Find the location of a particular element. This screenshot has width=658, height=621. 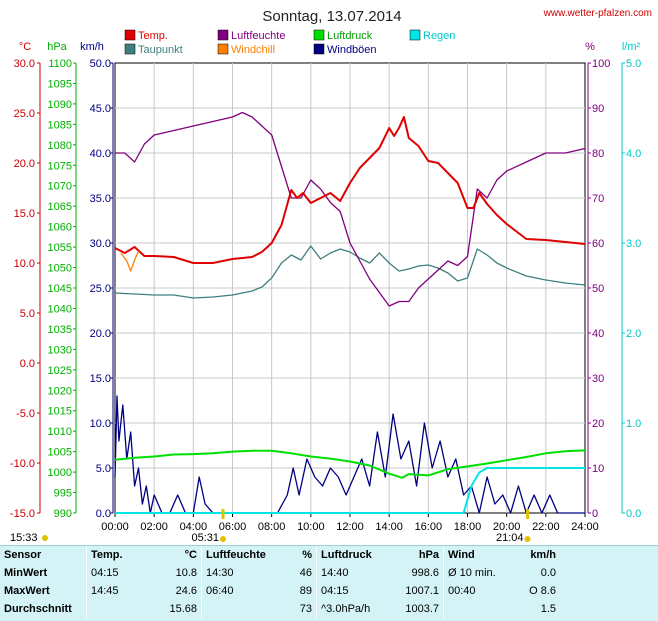

y-tick-label-pressure: 990 is located at coordinates (63, 514).